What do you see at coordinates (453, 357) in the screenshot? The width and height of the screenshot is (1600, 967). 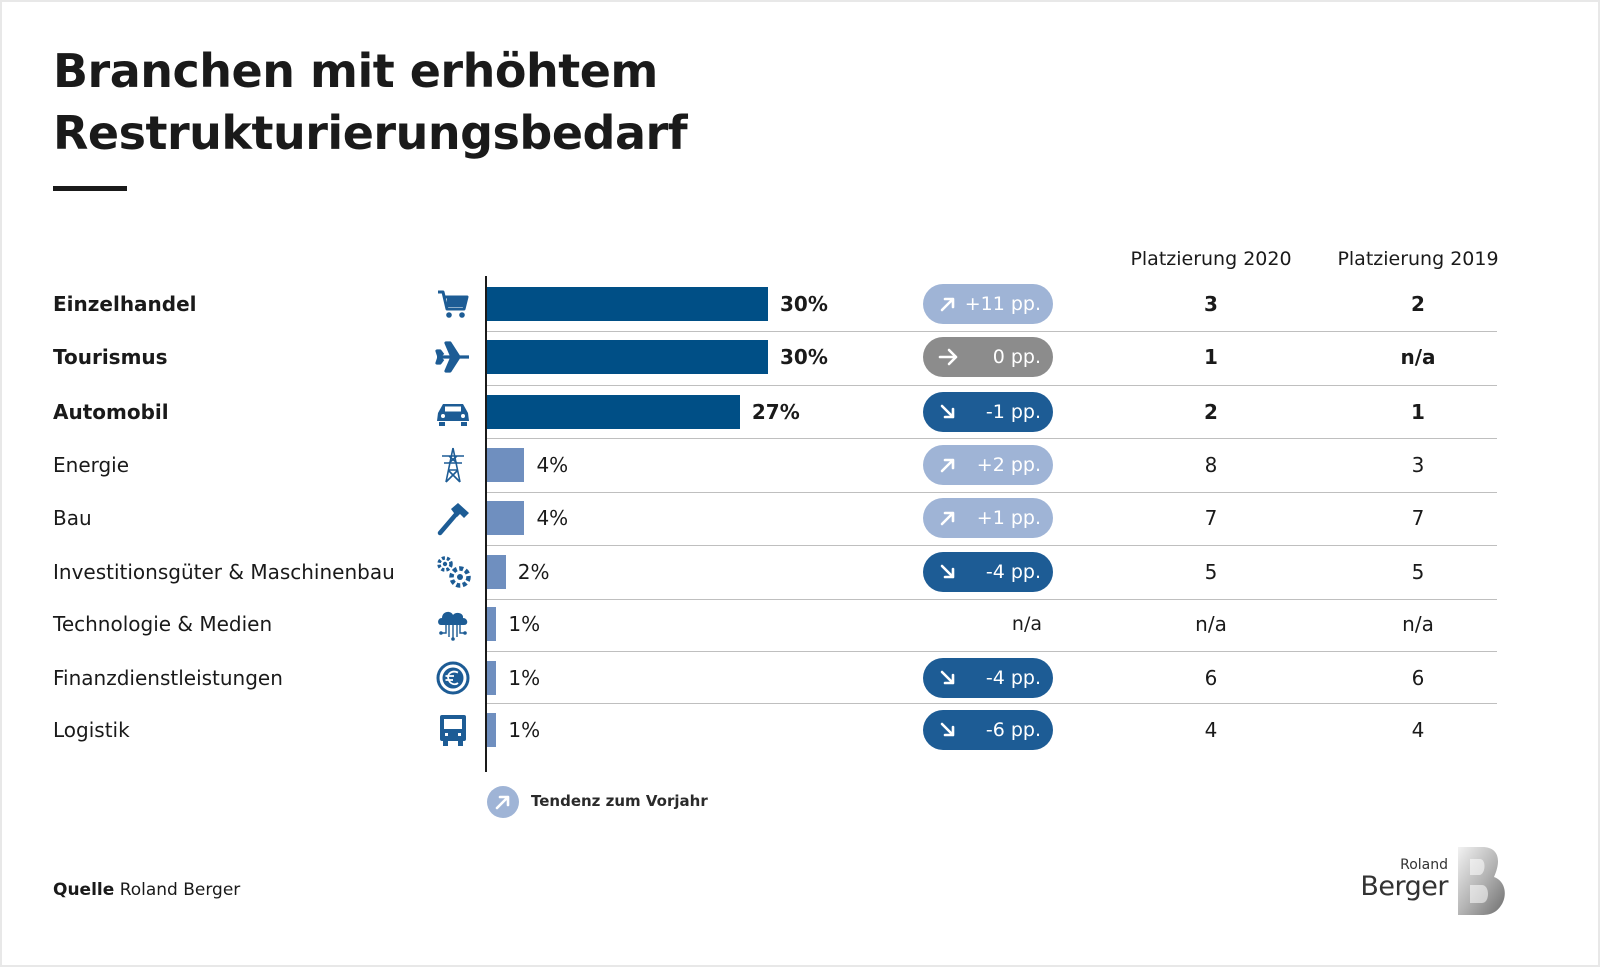 I see `airplane-icon` at bounding box center [453, 357].